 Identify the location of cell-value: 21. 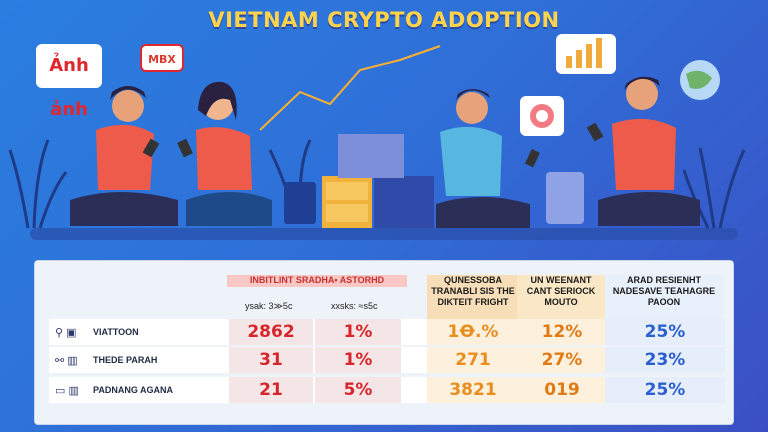
(271, 390).